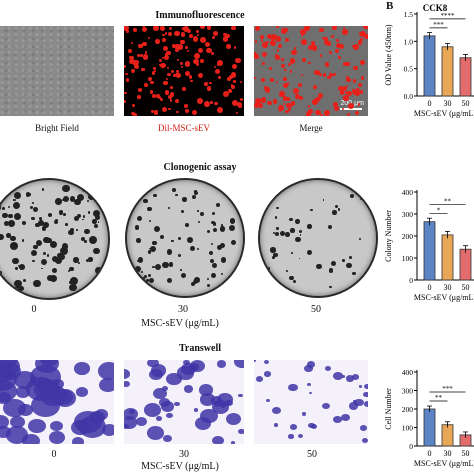  I want to click on y-tick-label: 200, so click(408, 236).